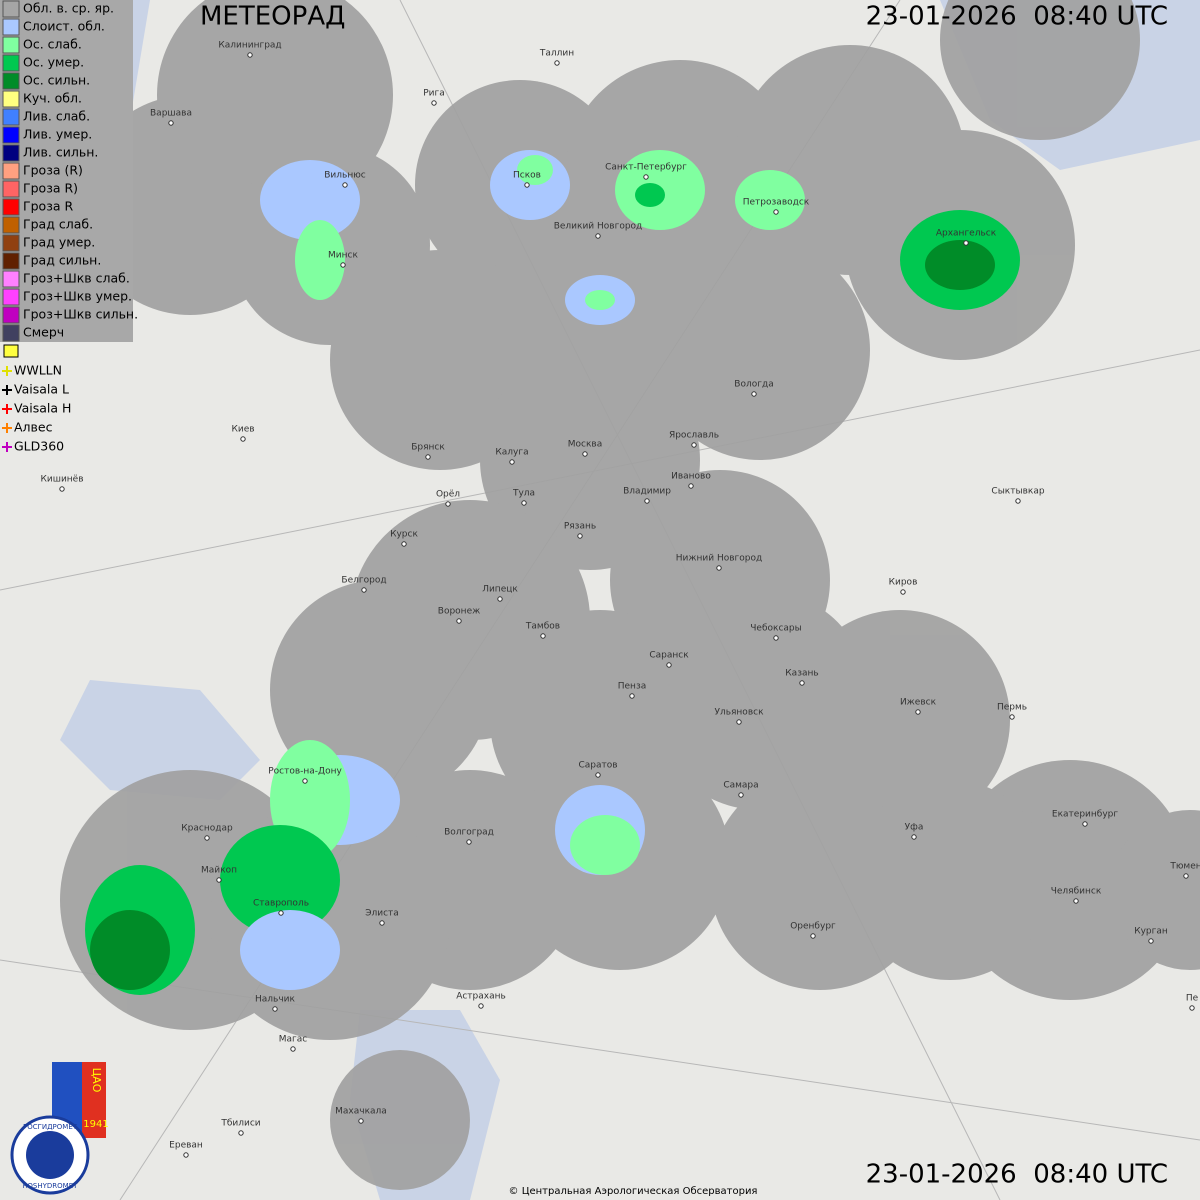 This screenshot has width=1200, height=1200. Describe the element at coordinates (481, 997) in the screenshot. I see `city-label: Астрахань` at that location.